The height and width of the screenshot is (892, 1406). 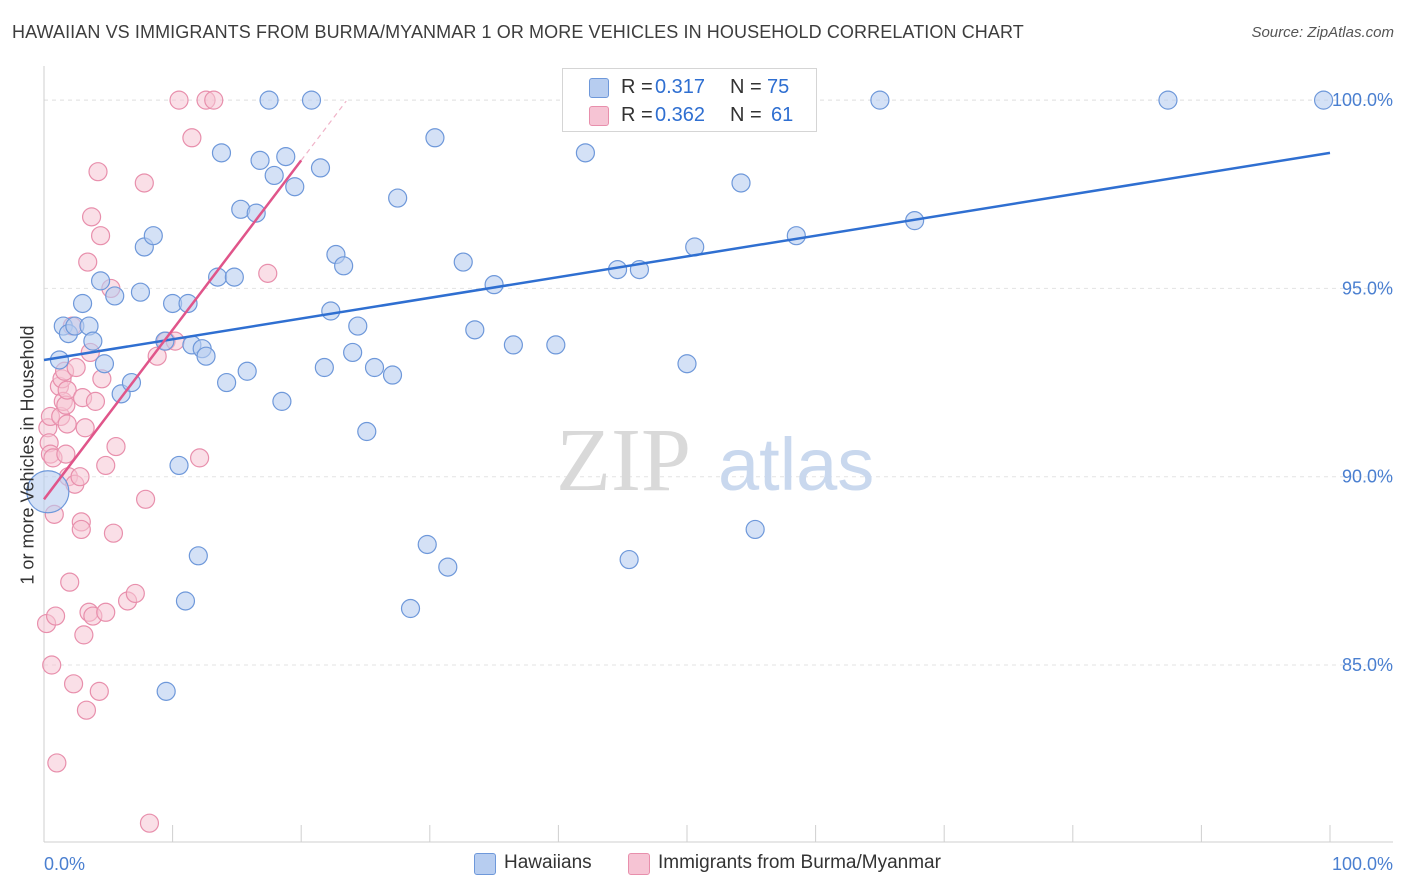 What do you see at coordinates (782, 115) in the screenshot?
I see `n-value: 61` at bounding box center [782, 115].